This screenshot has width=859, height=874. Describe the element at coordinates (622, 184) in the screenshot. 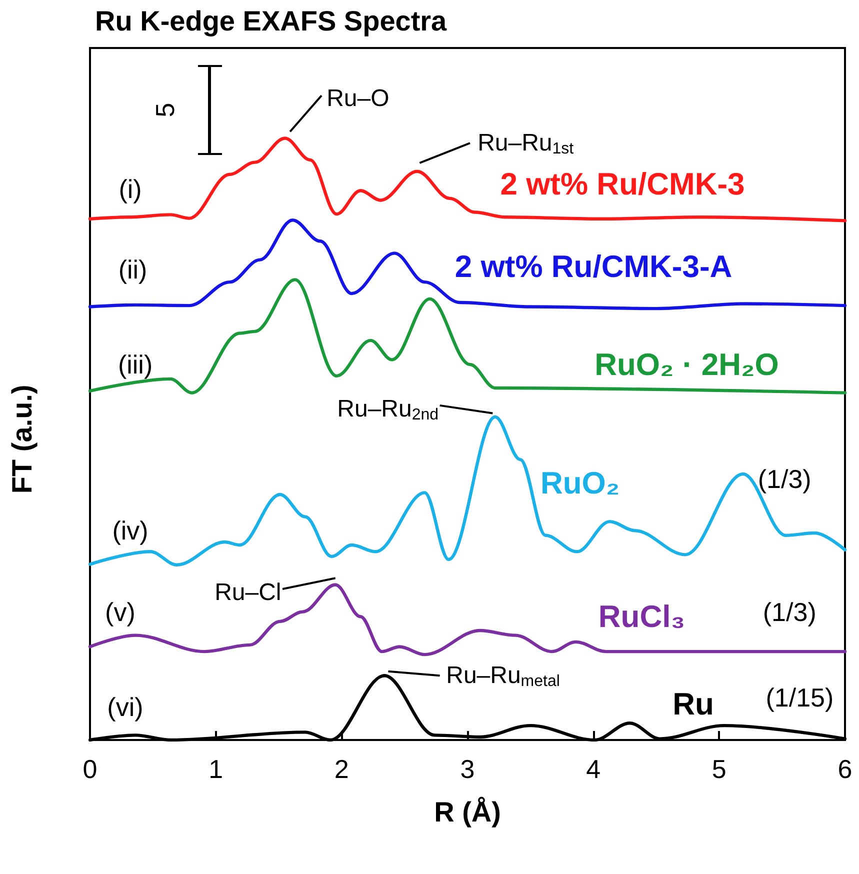

I see `series-label: 2 wt% Ru/CMK-3` at that location.